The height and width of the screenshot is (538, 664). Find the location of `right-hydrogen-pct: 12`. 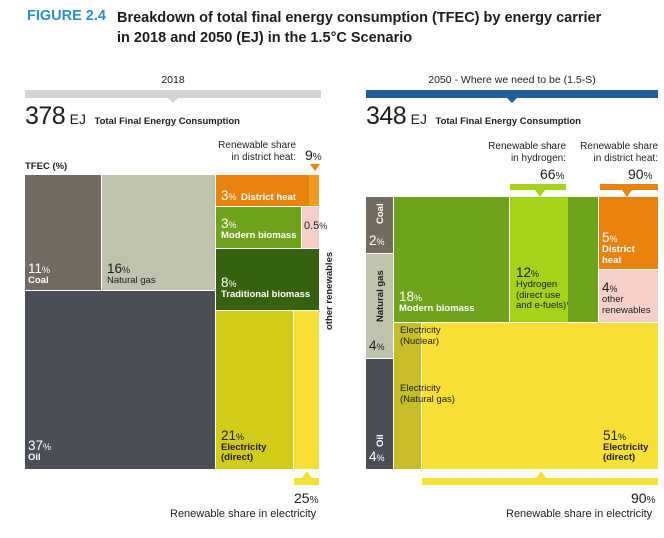

right-hydrogen-pct: 12 is located at coordinates (524, 272).